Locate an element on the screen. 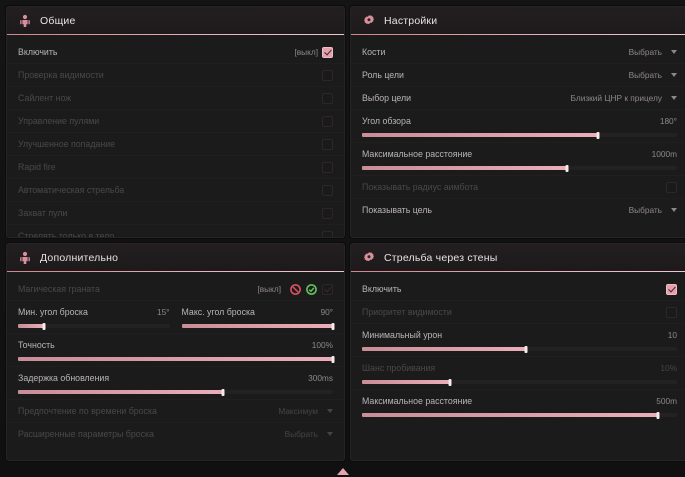  checkbox-show-aimbot-radius is located at coordinates (671, 187).